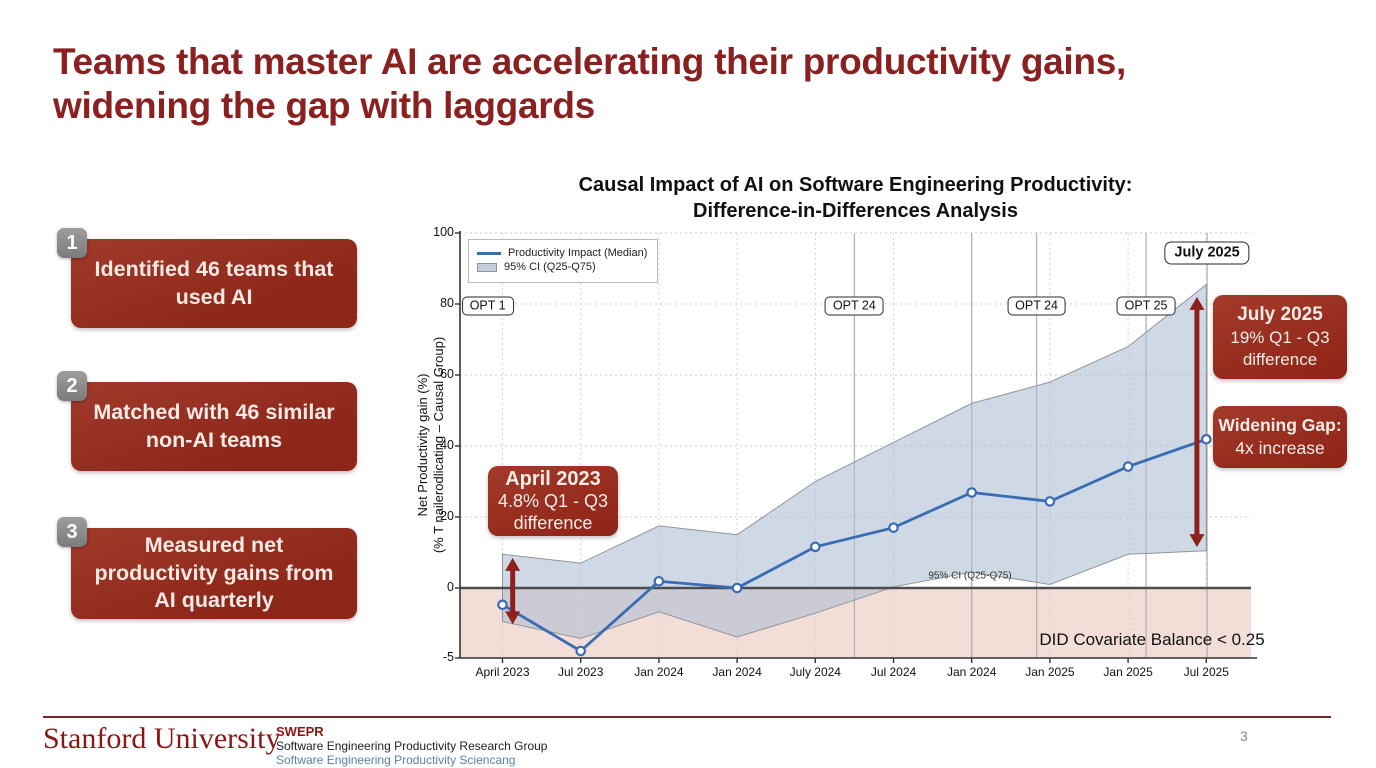 This screenshot has height=768, width=1376. Describe the element at coordinates (1280, 360) in the screenshot. I see `july-callout-caption: difference` at that location.